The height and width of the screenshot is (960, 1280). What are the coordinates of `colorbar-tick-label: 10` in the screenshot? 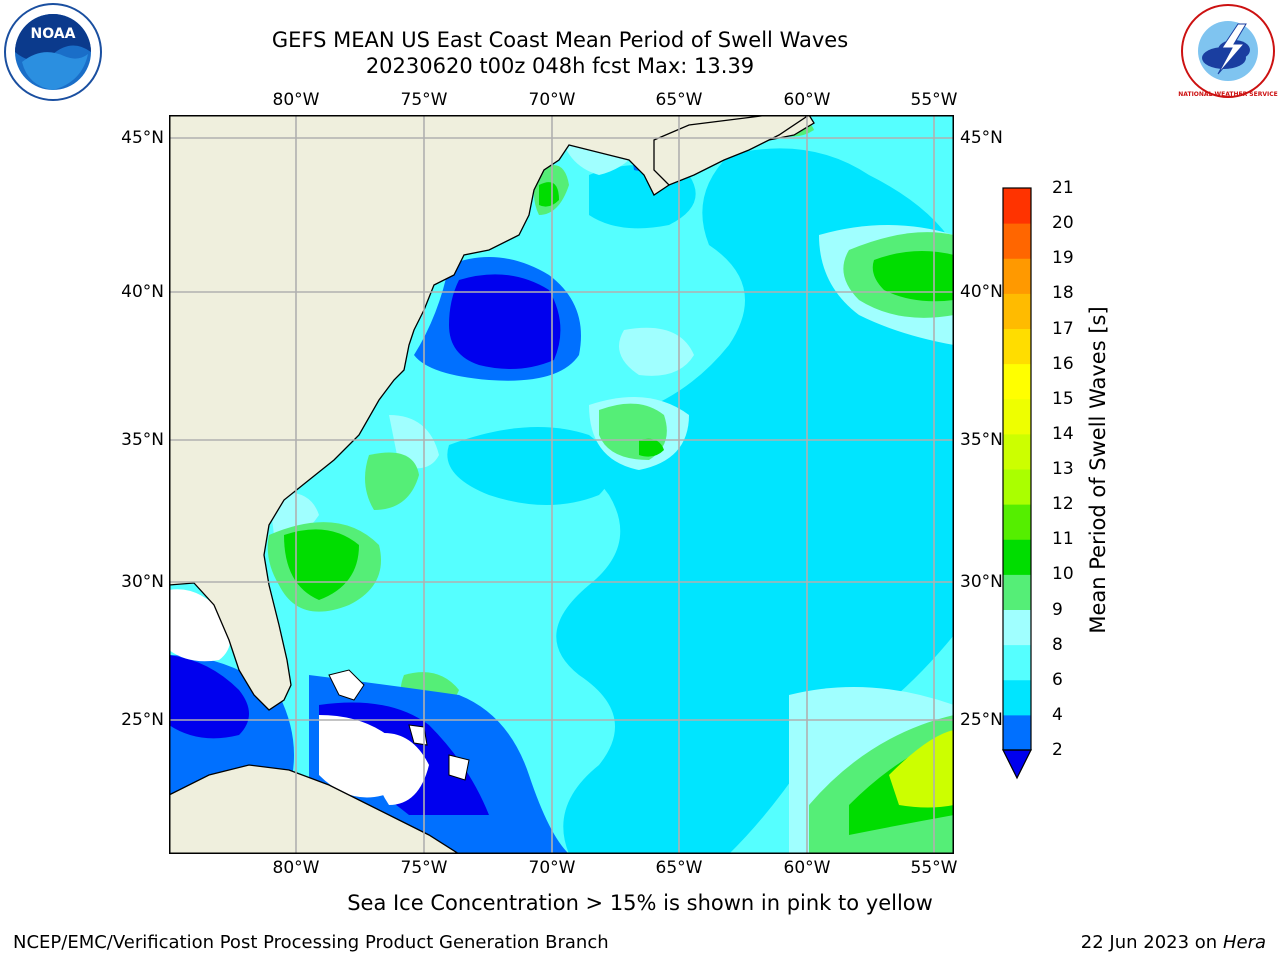 It's located at (1063, 574).